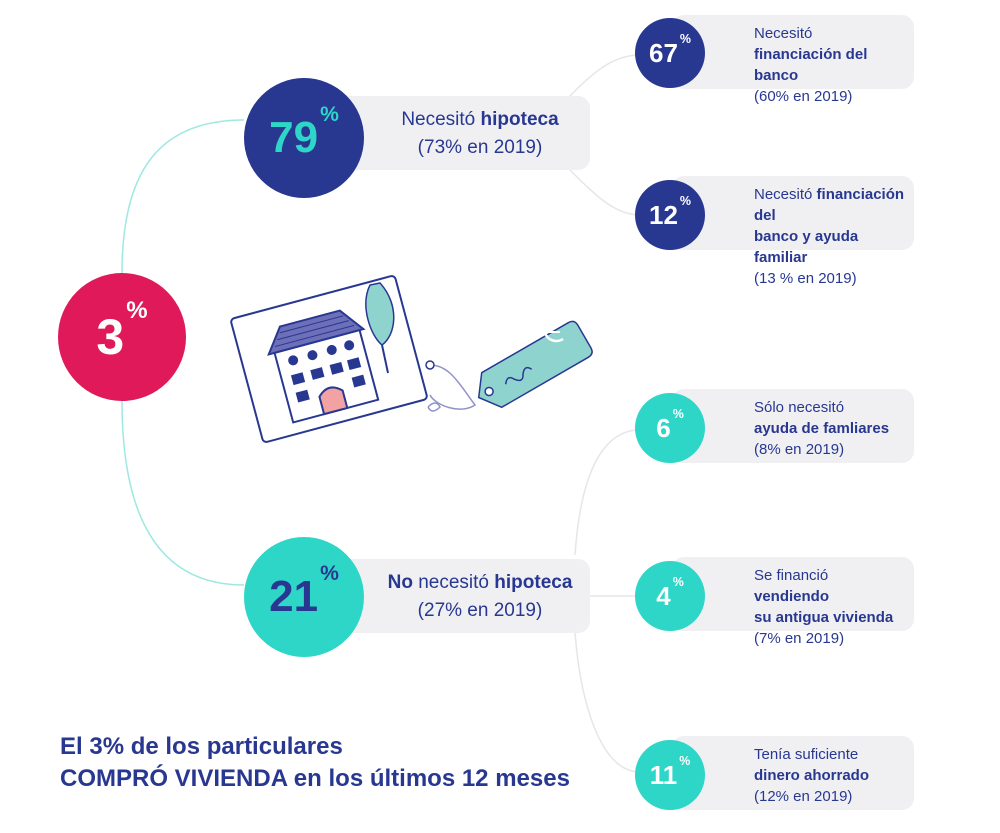 The height and width of the screenshot is (833, 1000). I want to click on leaf-67-value: 67, so click(663, 53).